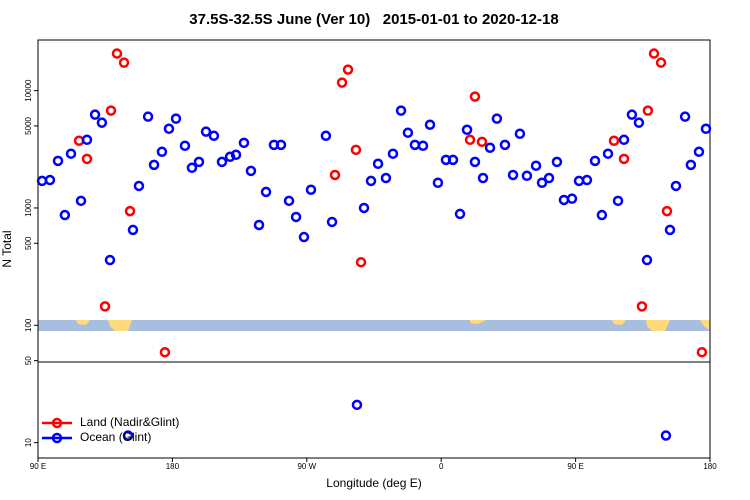 This screenshot has width=750, height=500. Describe the element at coordinates (306, 466) in the screenshot. I see `x-tick-label: 90 W` at that location.